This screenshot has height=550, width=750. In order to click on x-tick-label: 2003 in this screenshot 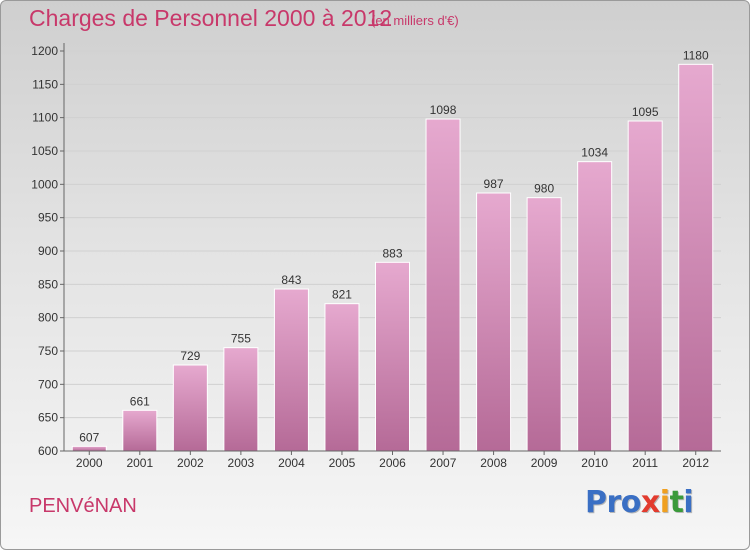, I will do `click(241, 463)`.